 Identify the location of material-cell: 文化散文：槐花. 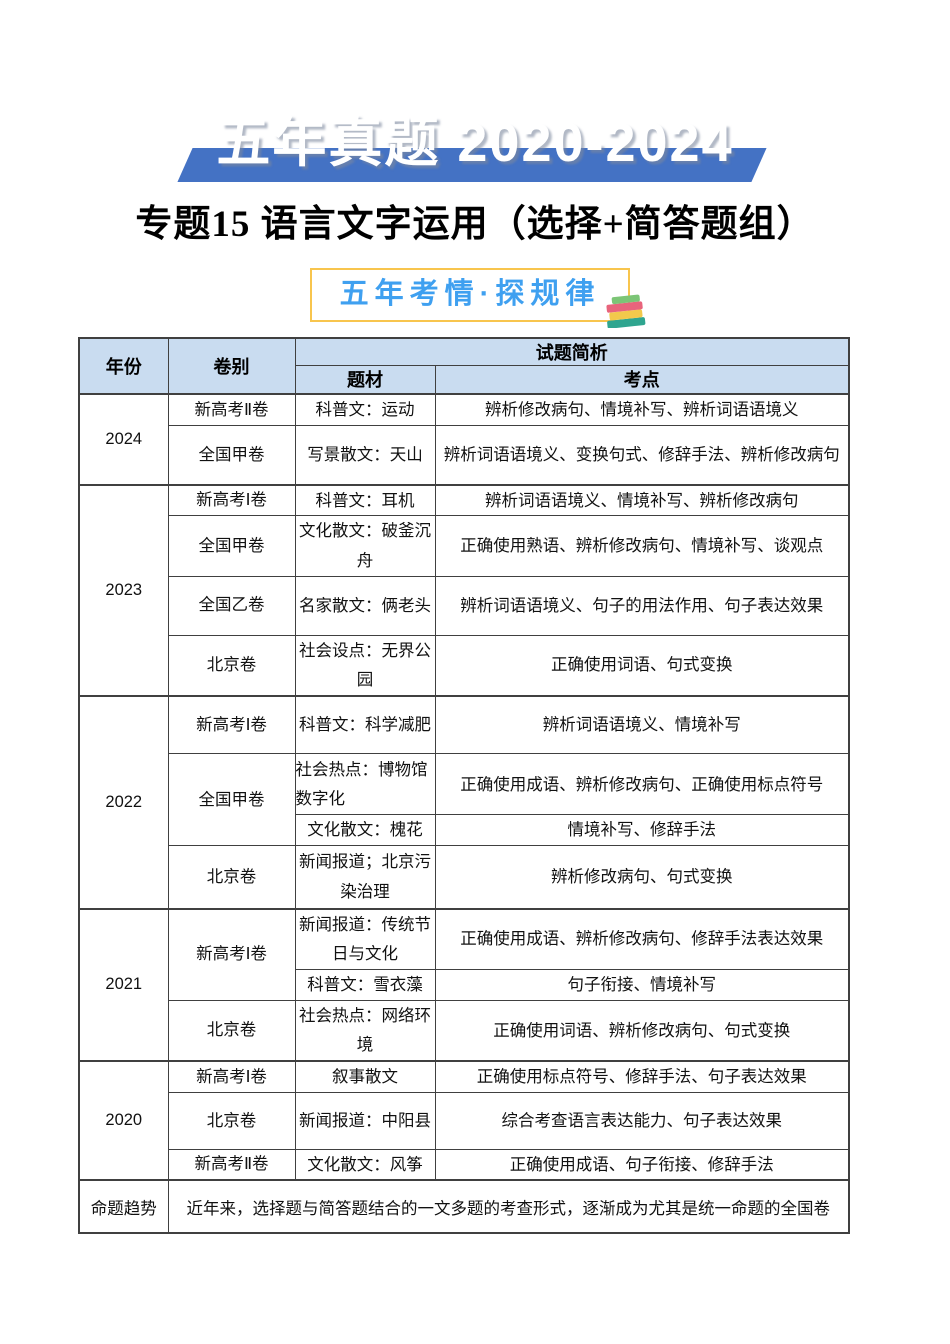
(365, 830).